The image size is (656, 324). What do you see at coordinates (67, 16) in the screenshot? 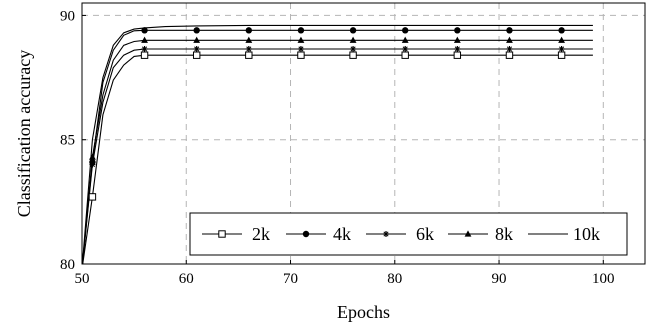
I see `y-tick-label: 90` at bounding box center [67, 16].